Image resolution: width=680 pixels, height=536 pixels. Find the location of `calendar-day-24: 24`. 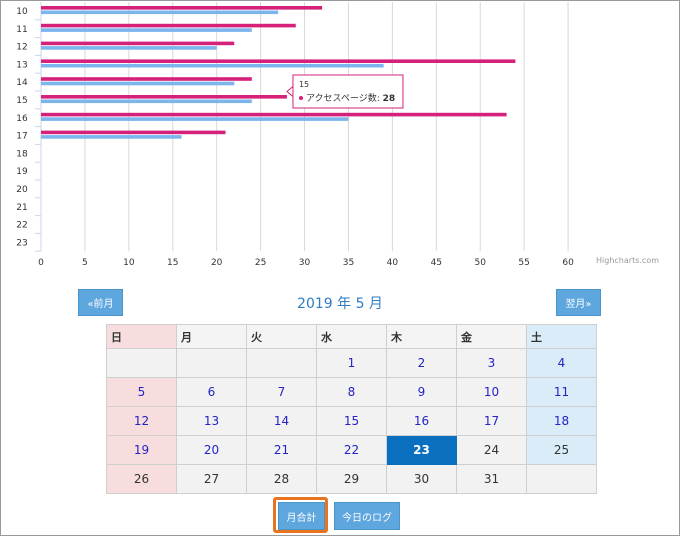

calendar-day-24: 24 is located at coordinates (491, 450).